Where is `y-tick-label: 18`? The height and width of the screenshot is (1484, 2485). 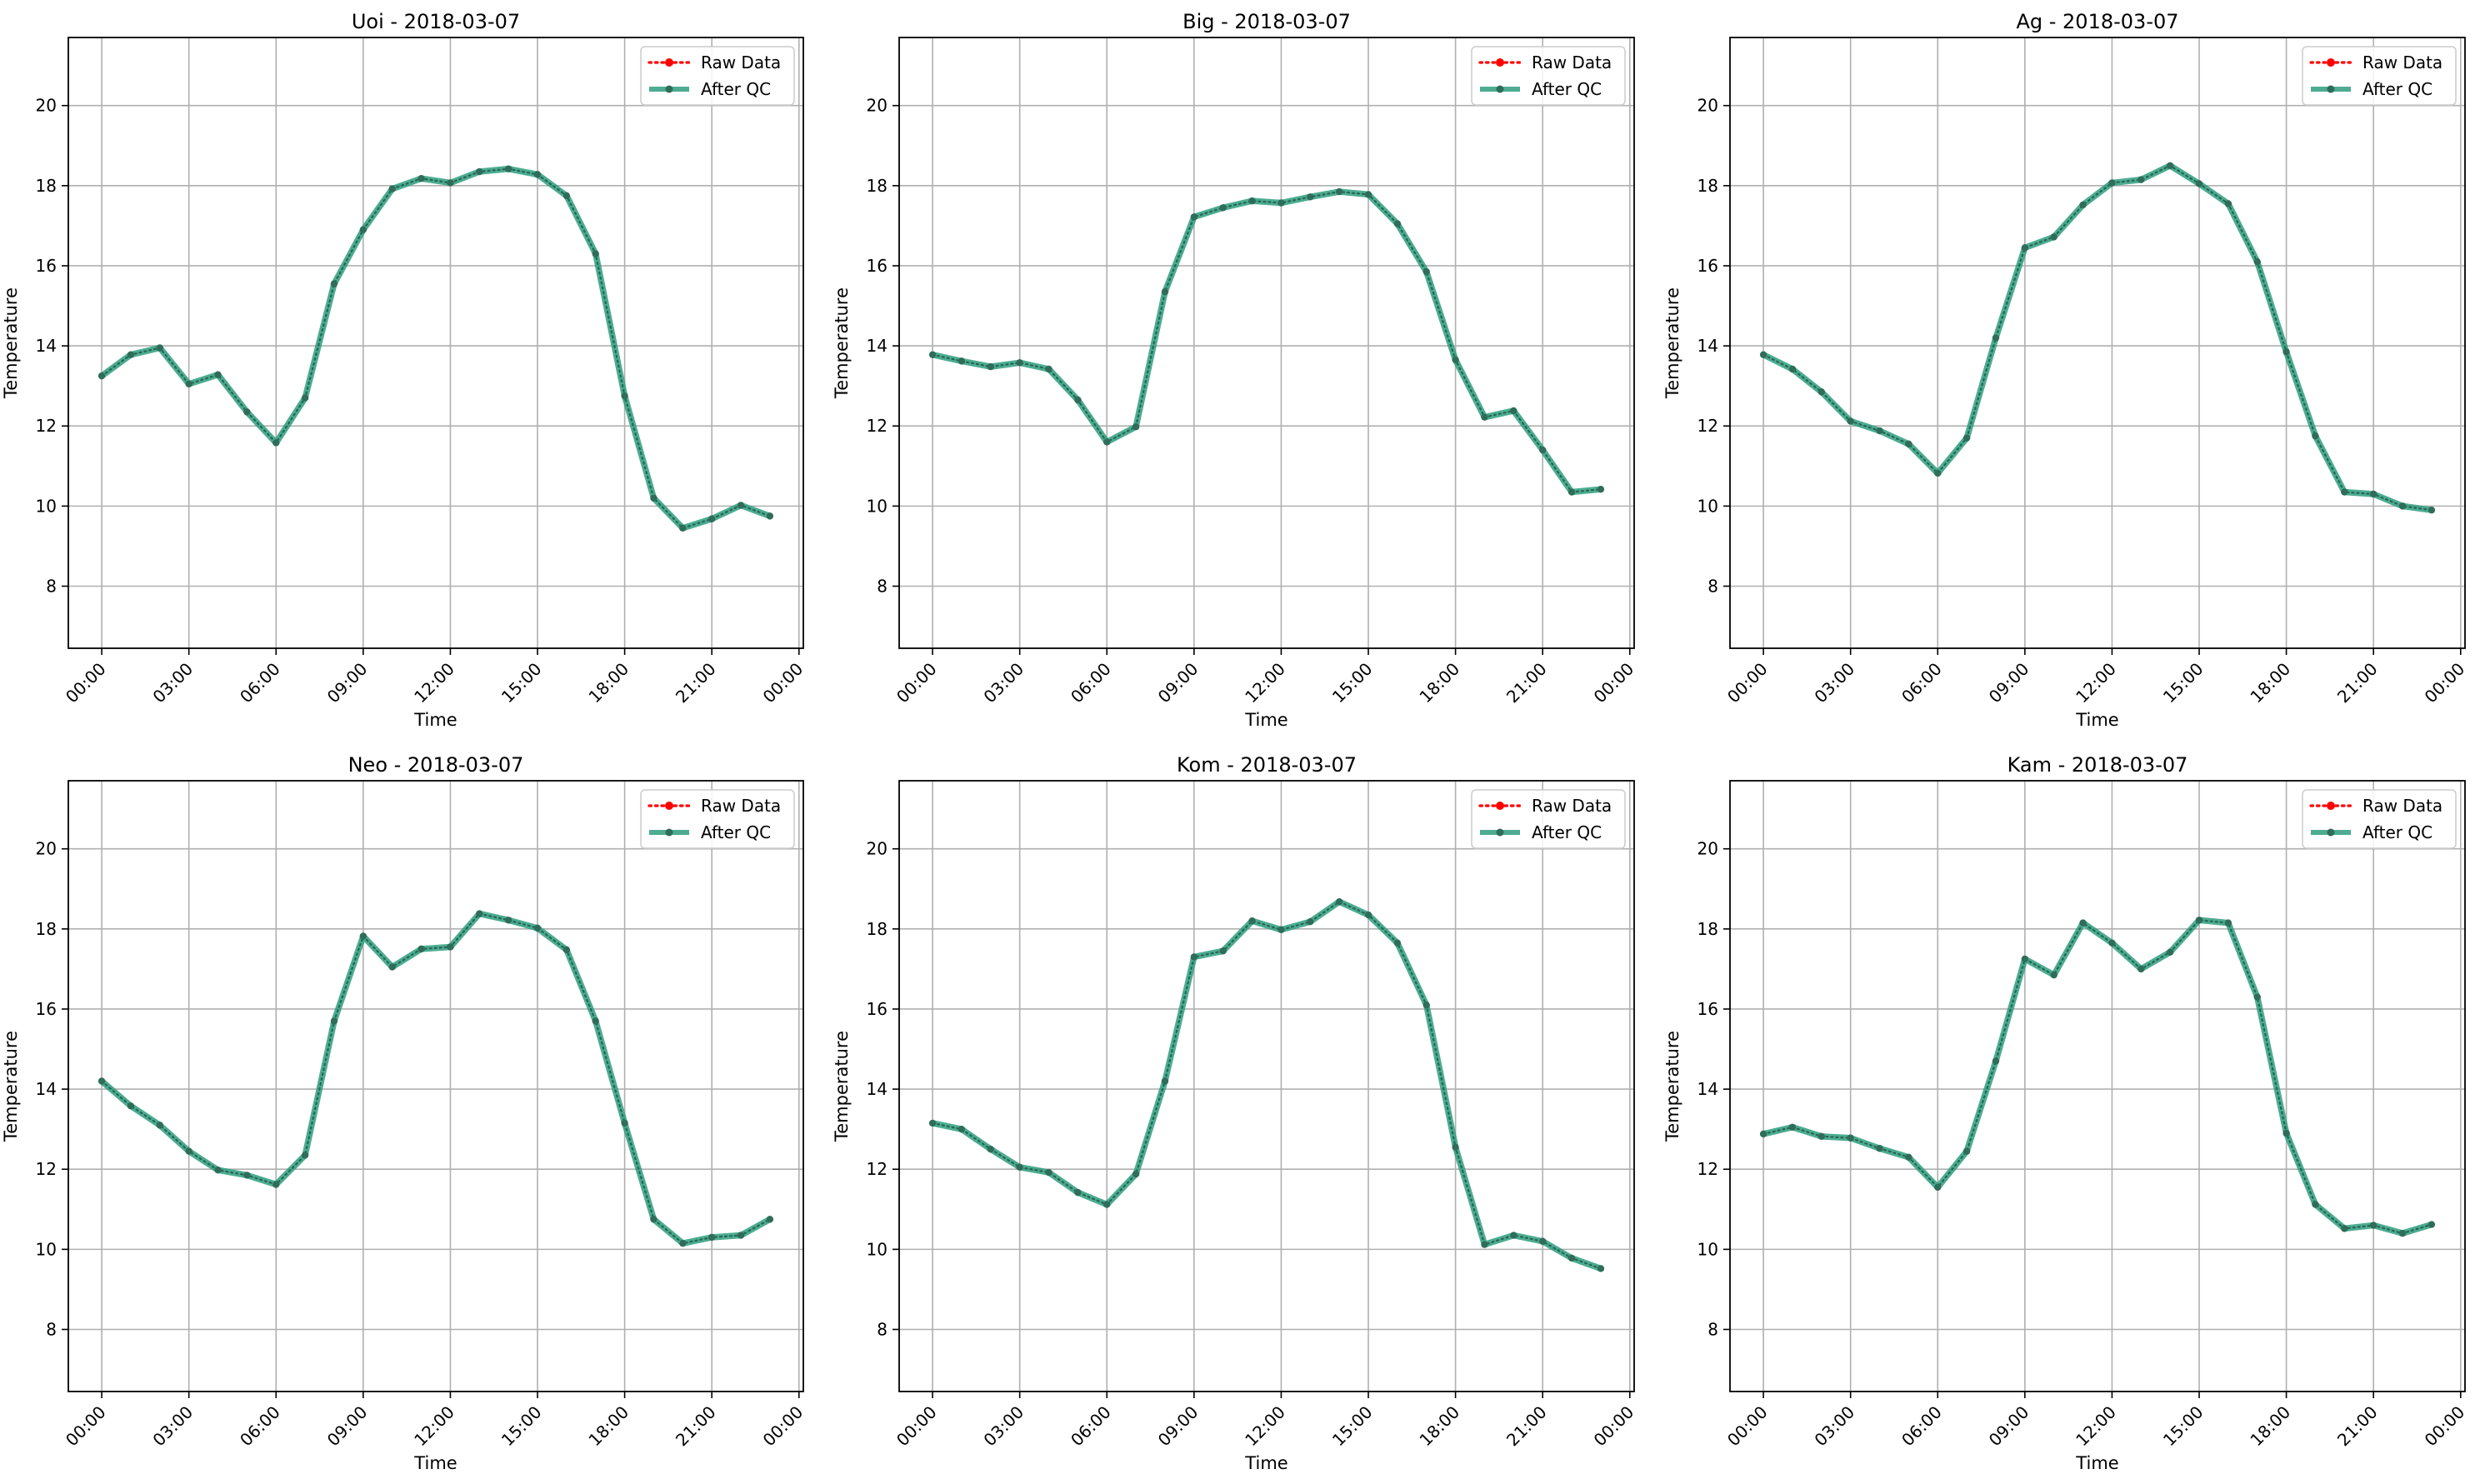 y-tick-label: 18 is located at coordinates (46, 186).